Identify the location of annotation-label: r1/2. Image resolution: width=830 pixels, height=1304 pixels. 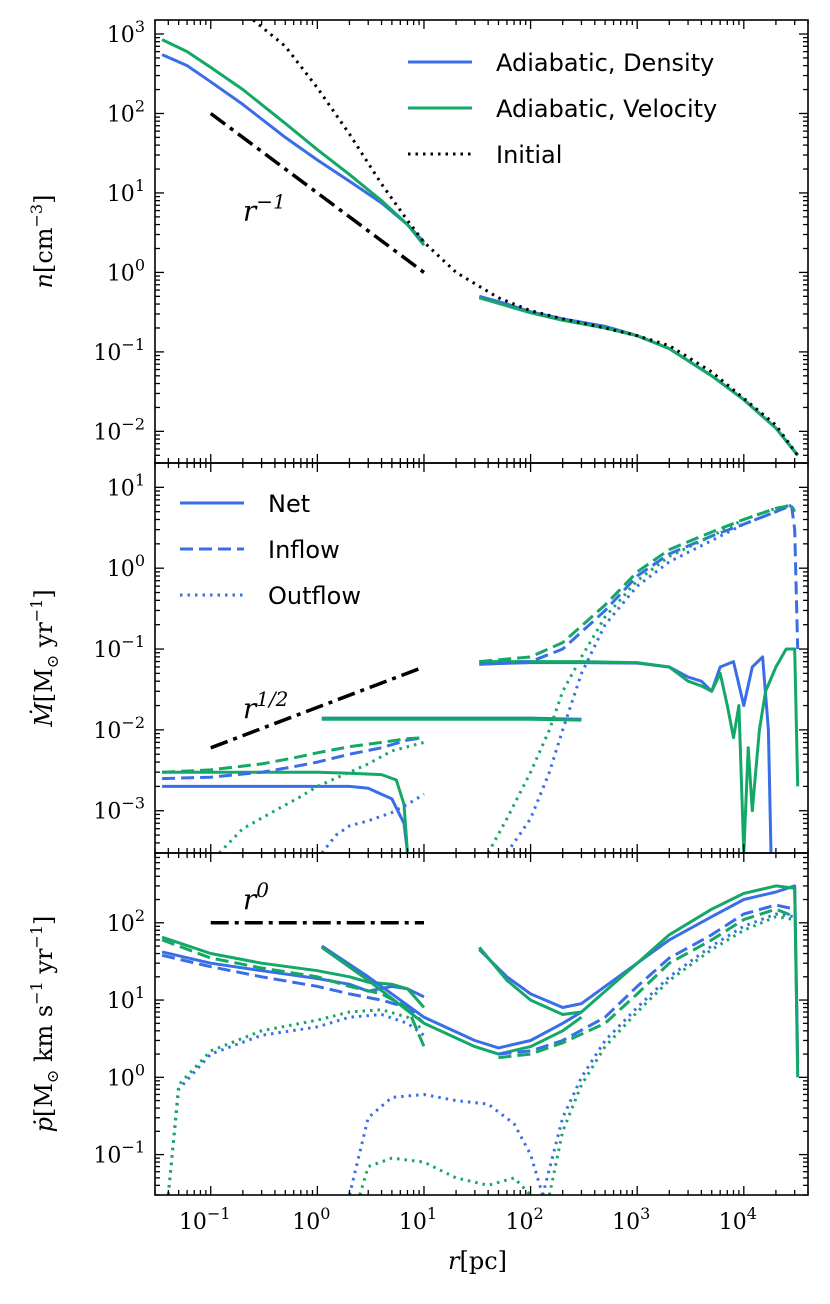
(266, 706).